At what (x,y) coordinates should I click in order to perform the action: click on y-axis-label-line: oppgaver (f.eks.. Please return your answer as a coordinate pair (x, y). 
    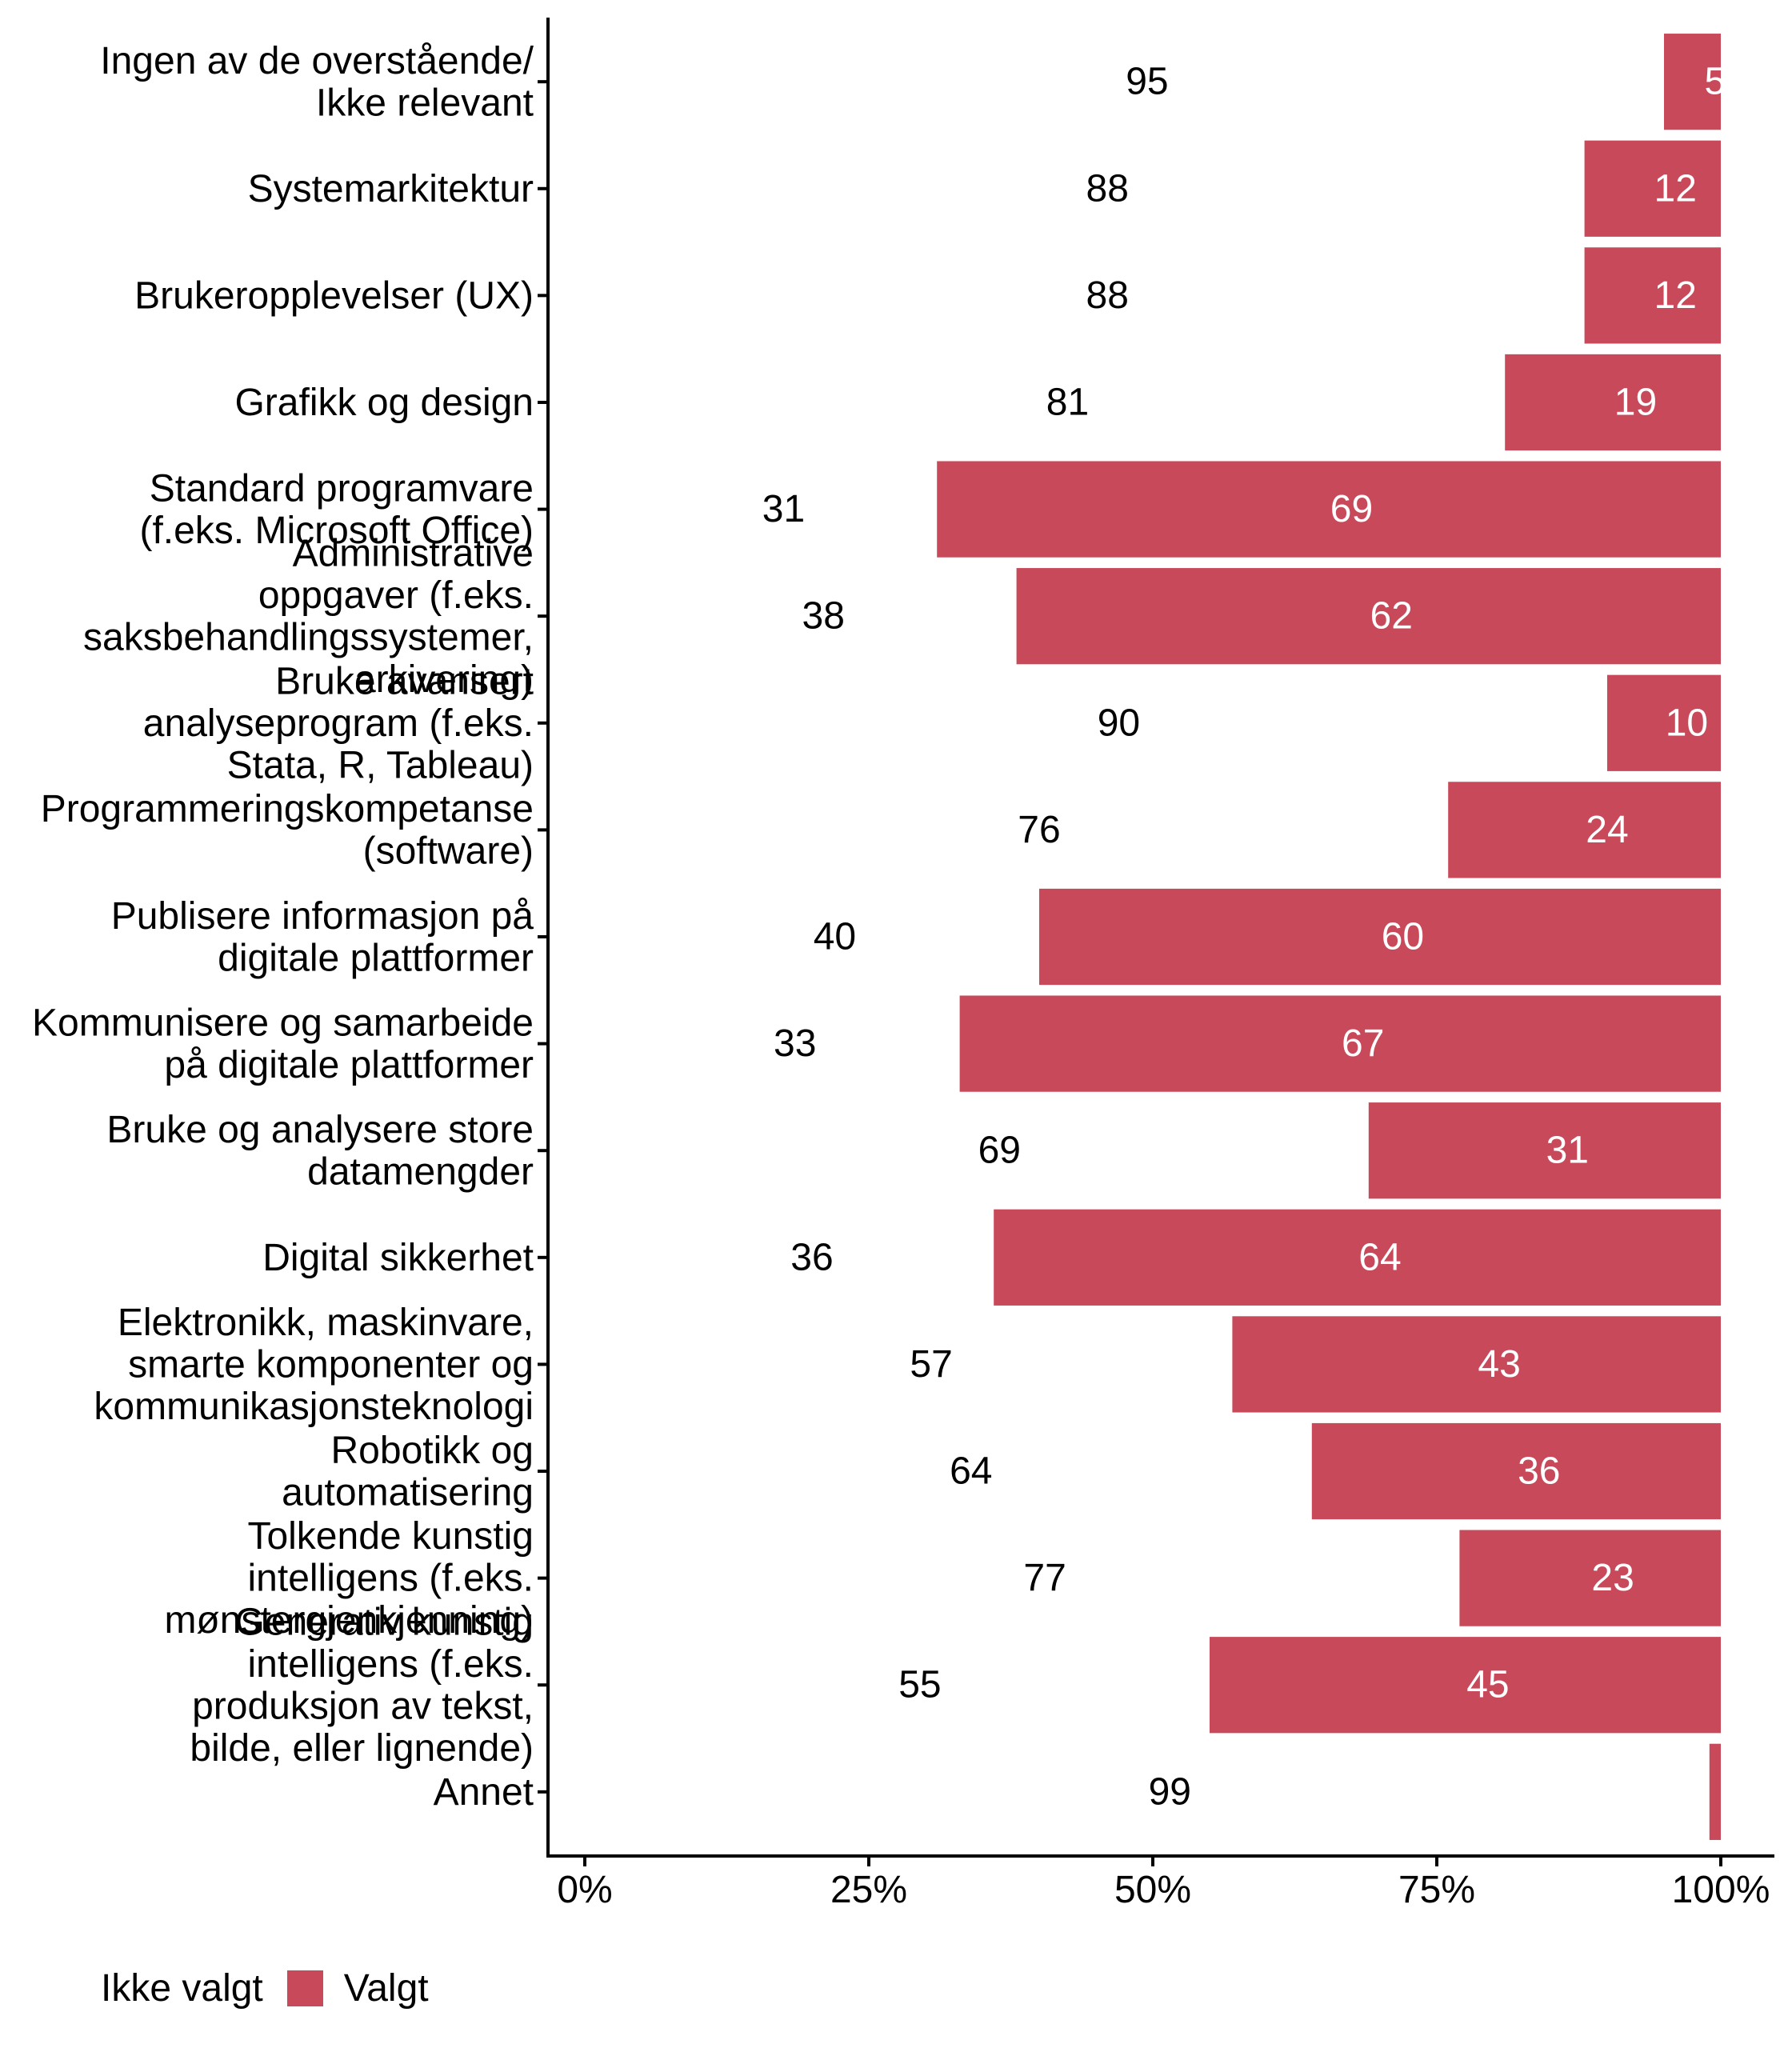
    Looking at the image, I should click on (396, 595).